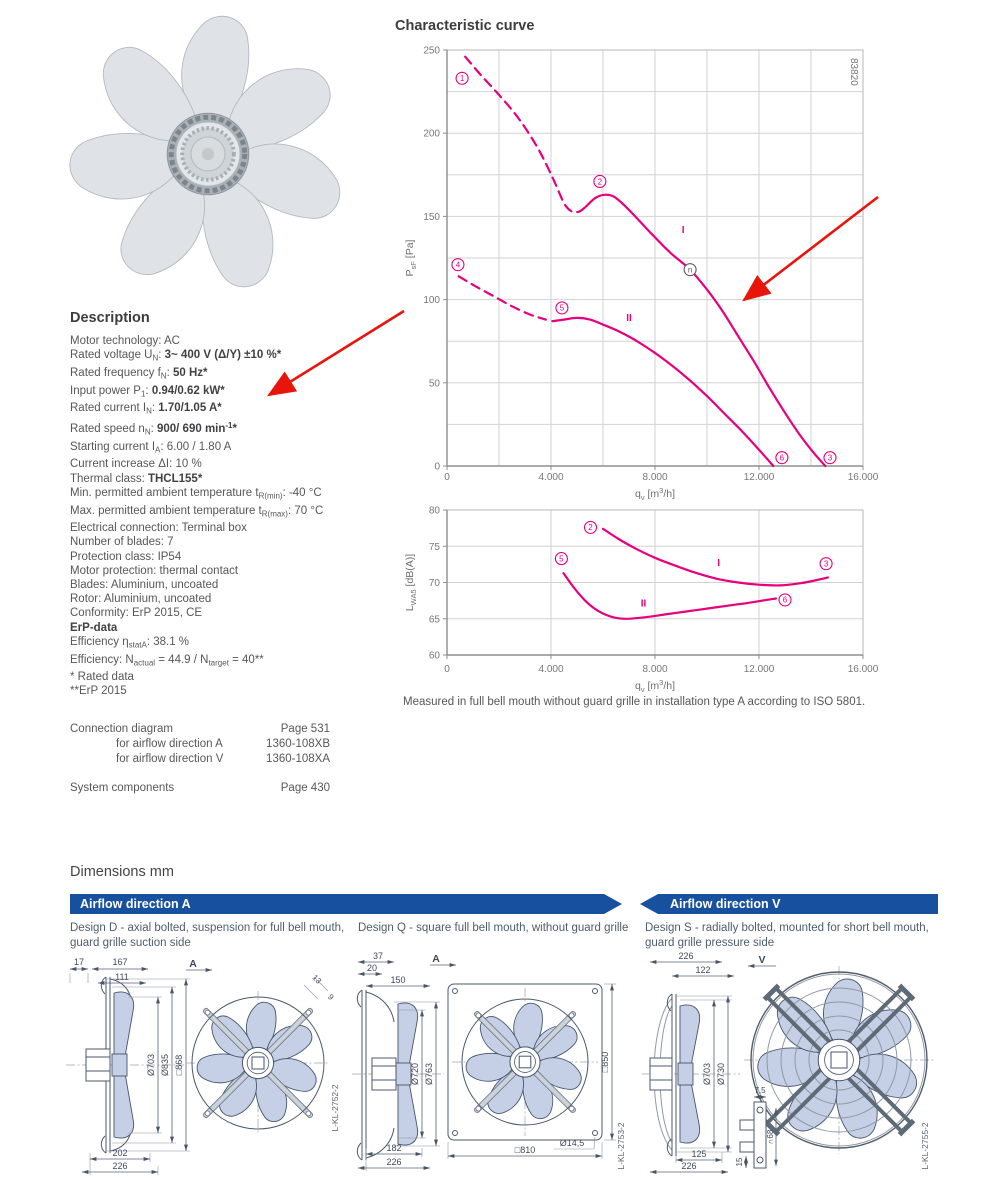  I want to click on description-heading: Description, so click(110, 318).